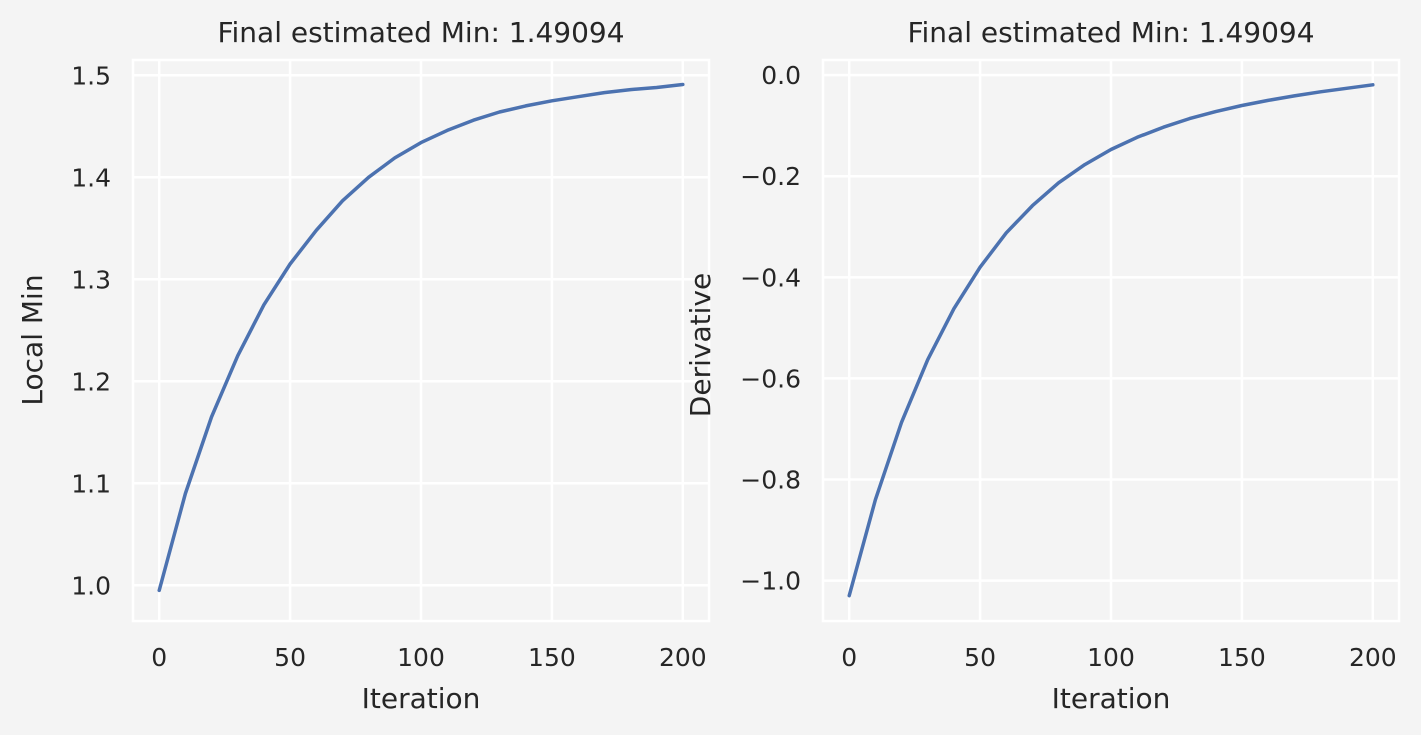 This screenshot has width=1421, height=735. What do you see at coordinates (91, 279) in the screenshot?
I see `y-tick-label: 1.3` at bounding box center [91, 279].